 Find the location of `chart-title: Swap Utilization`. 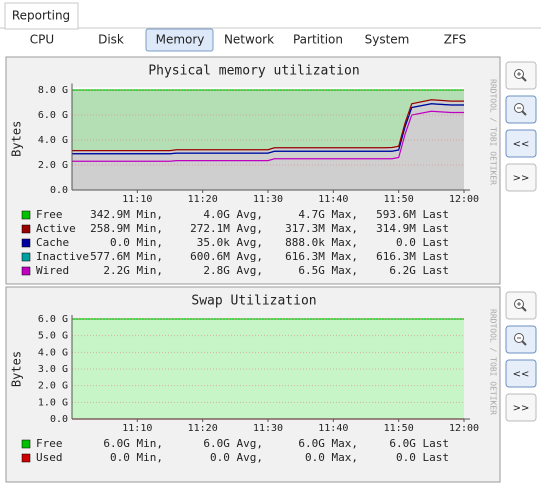

chart-title: Swap Utilization is located at coordinates (253, 301).